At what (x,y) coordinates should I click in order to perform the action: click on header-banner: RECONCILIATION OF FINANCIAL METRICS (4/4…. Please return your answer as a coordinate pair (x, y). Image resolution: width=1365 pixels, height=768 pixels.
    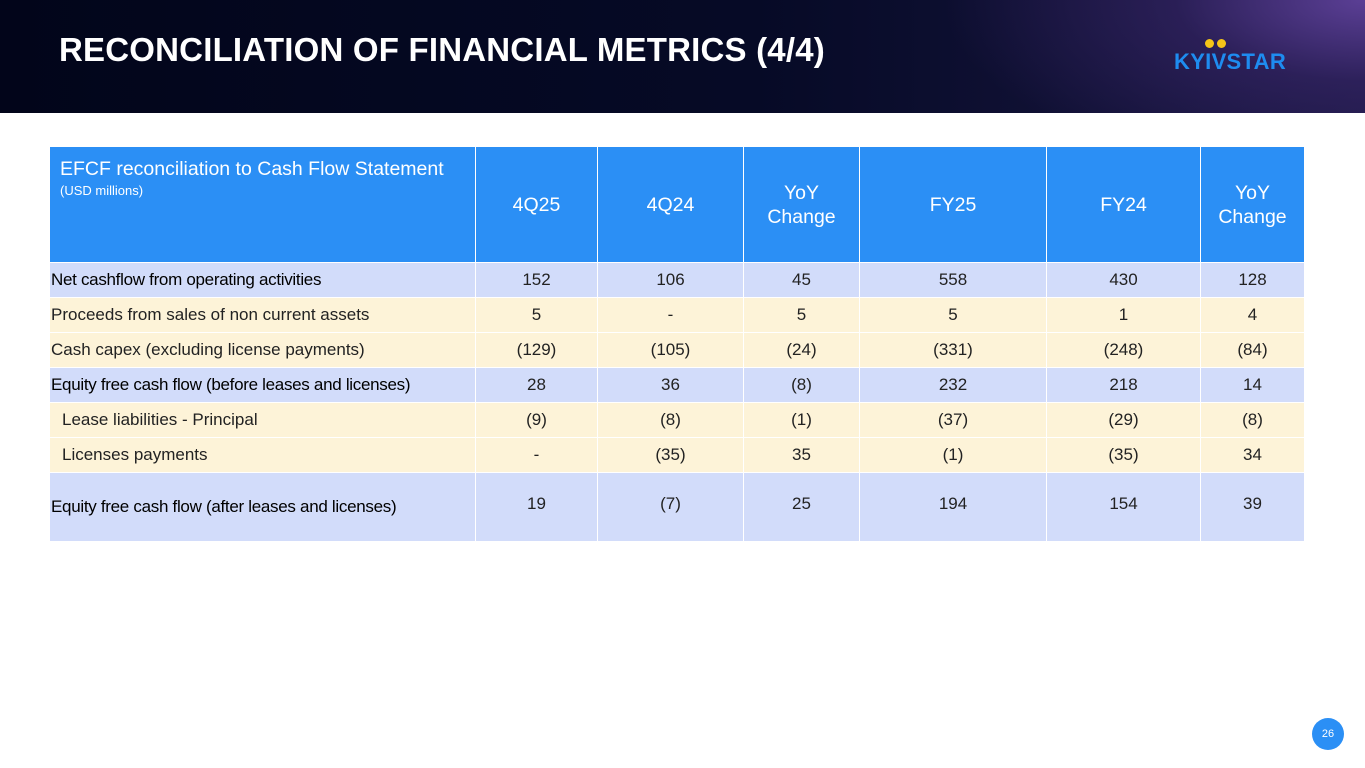
    Looking at the image, I should click on (682, 56).